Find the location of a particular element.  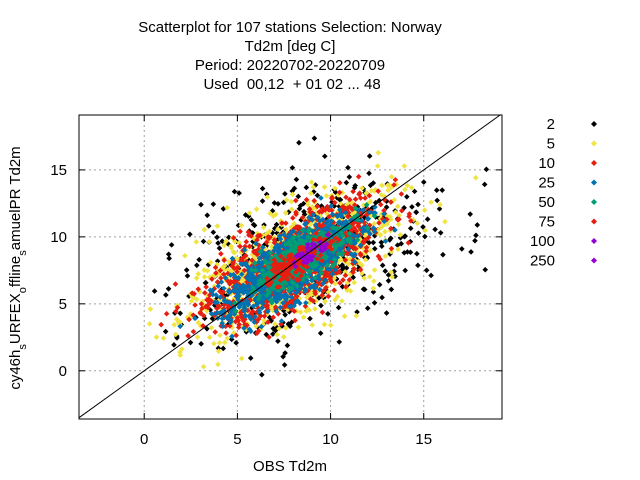

legend-marker is located at coordinates (594, 143).